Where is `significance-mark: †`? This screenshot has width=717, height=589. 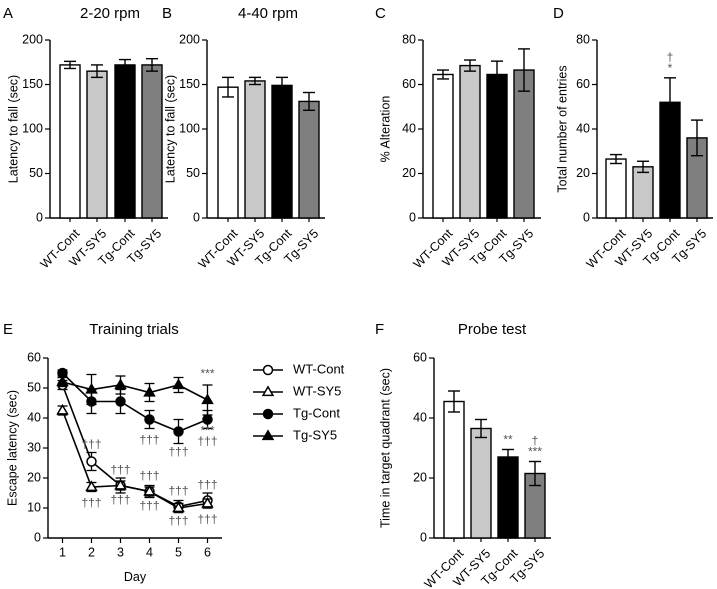
significance-mark: † is located at coordinates (535, 441).